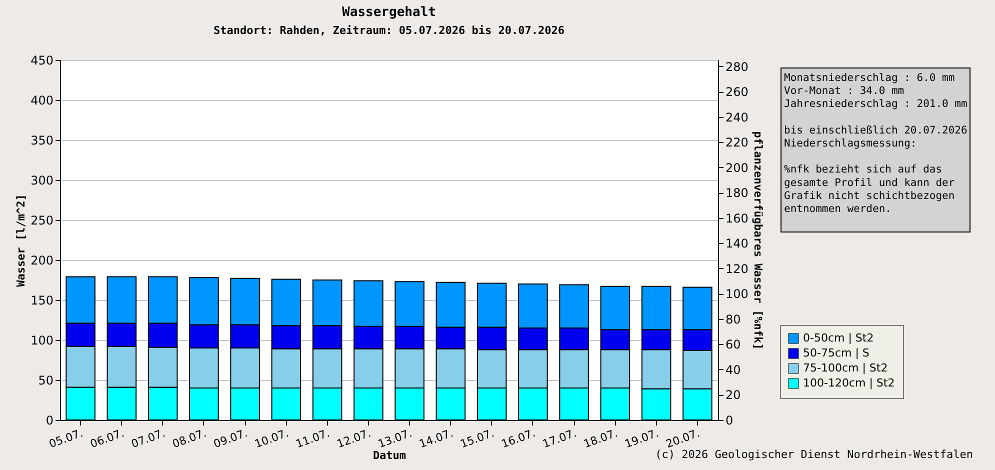  Describe the element at coordinates (863, 170) in the screenshot. I see `text: %nfk bezieht sich auf das` at that location.